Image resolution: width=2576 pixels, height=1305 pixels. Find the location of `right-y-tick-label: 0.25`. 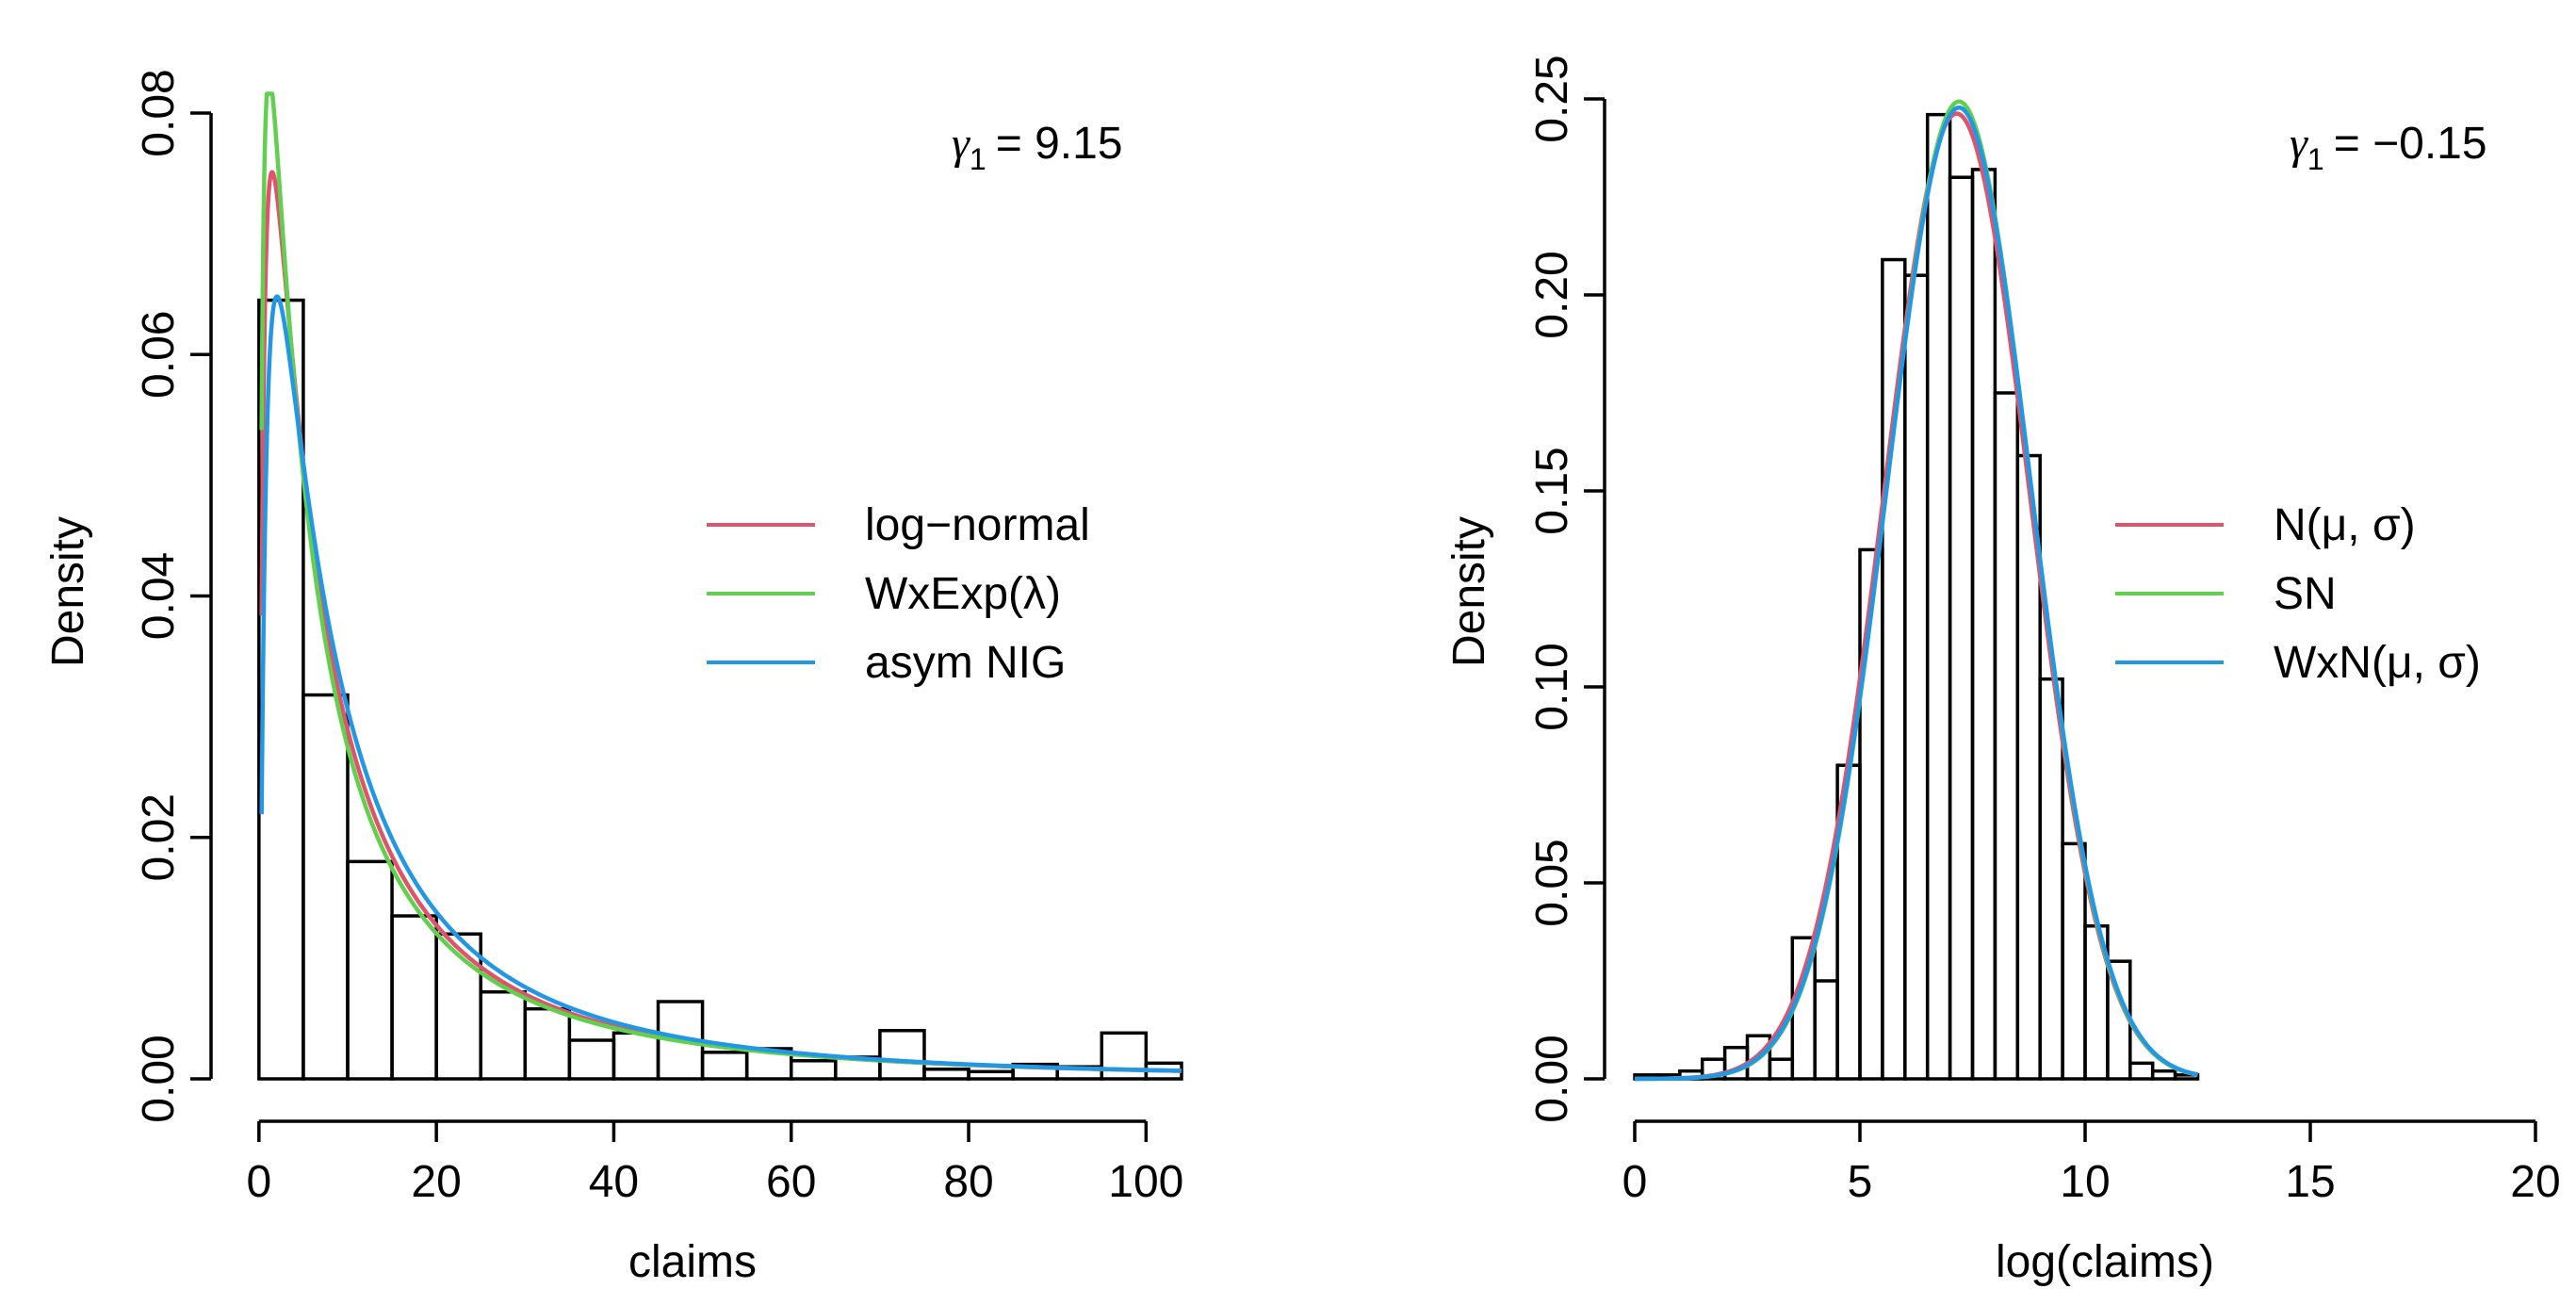

right-y-tick-label: 0.25 is located at coordinates (1552, 98).